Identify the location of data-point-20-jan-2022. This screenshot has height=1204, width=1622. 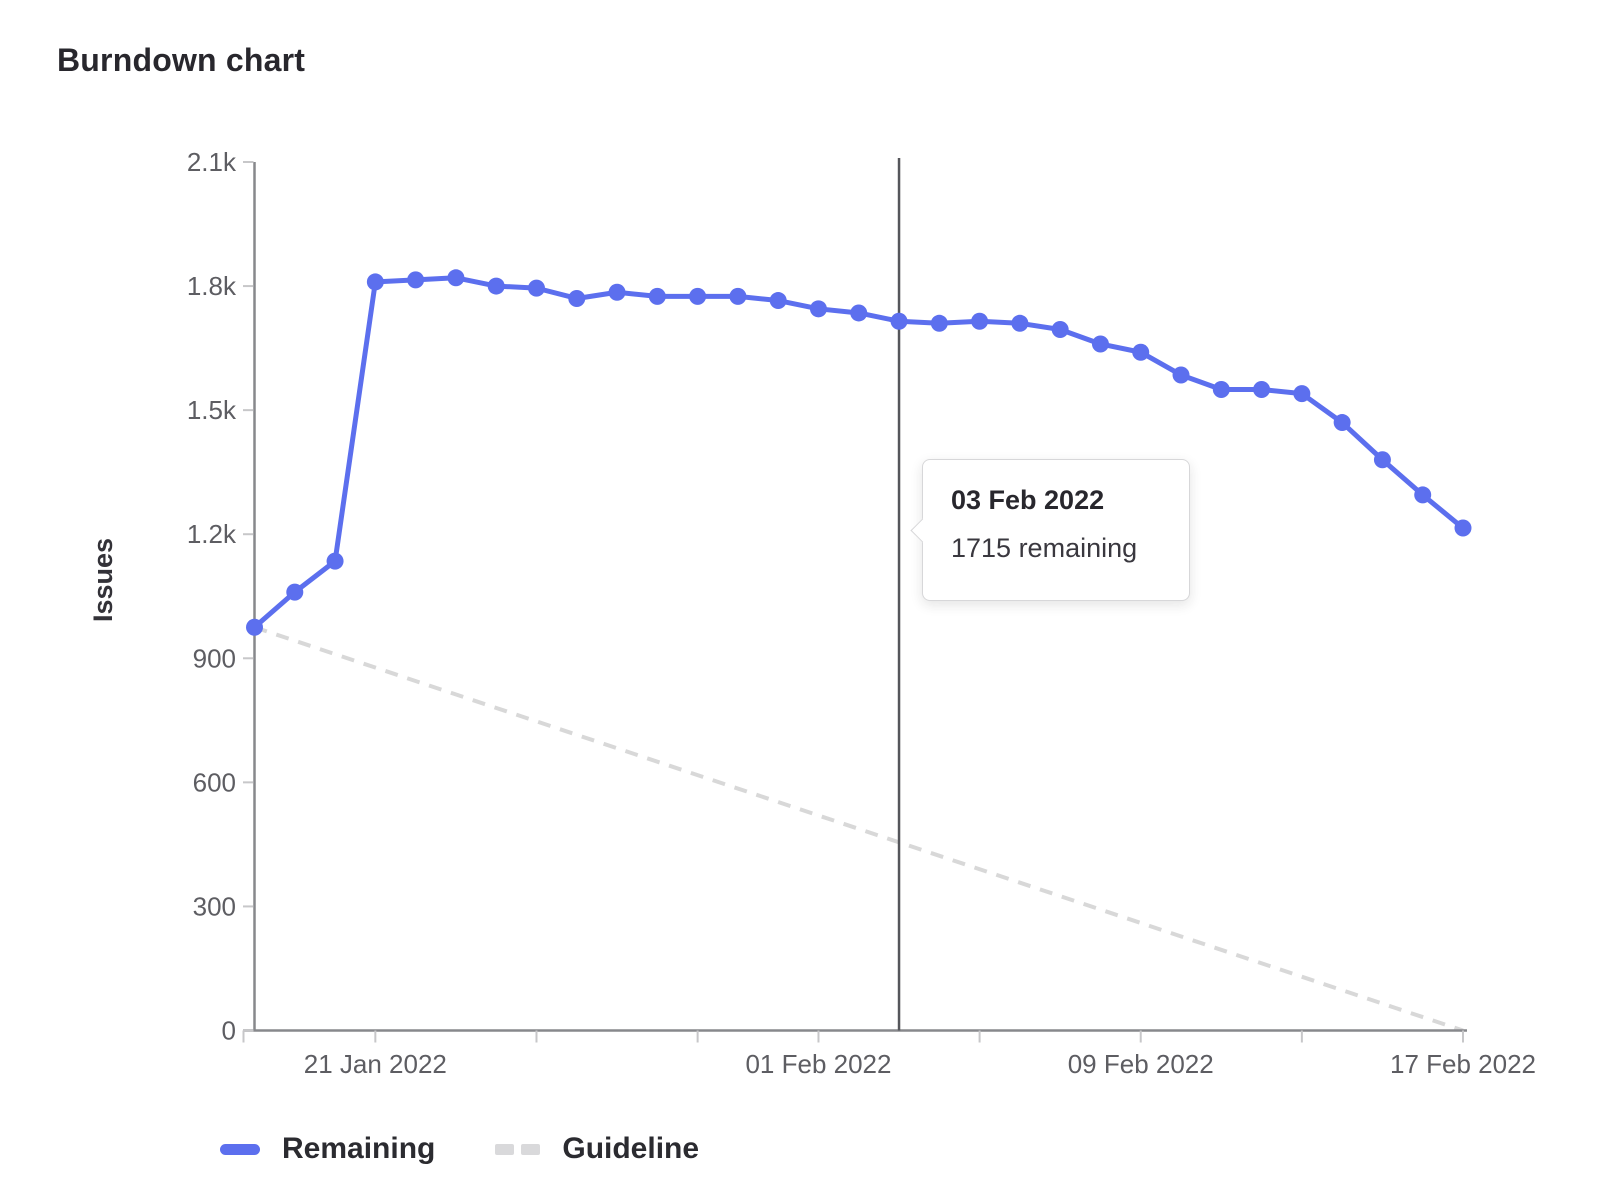
(335, 561).